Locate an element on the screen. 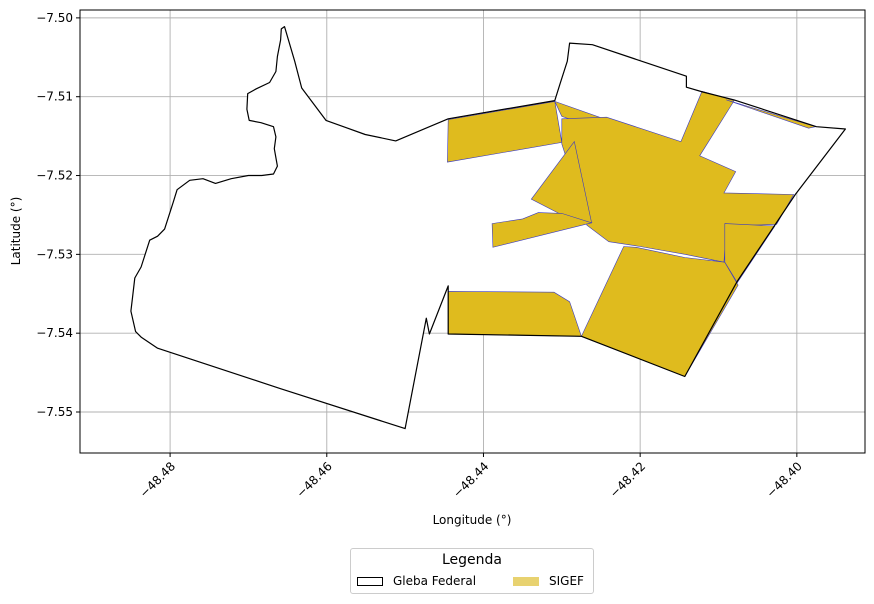 Image resolution: width=874 pixels, height=604 pixels. legend-swatch-sigef is located at coordinates (526, 581).